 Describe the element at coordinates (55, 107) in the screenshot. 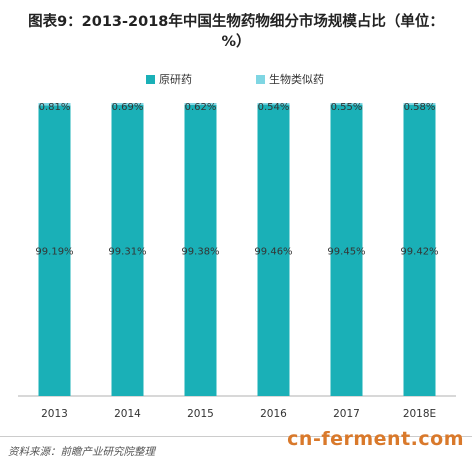

I see `data-label-2013-series-1: 0.81%` at that location.